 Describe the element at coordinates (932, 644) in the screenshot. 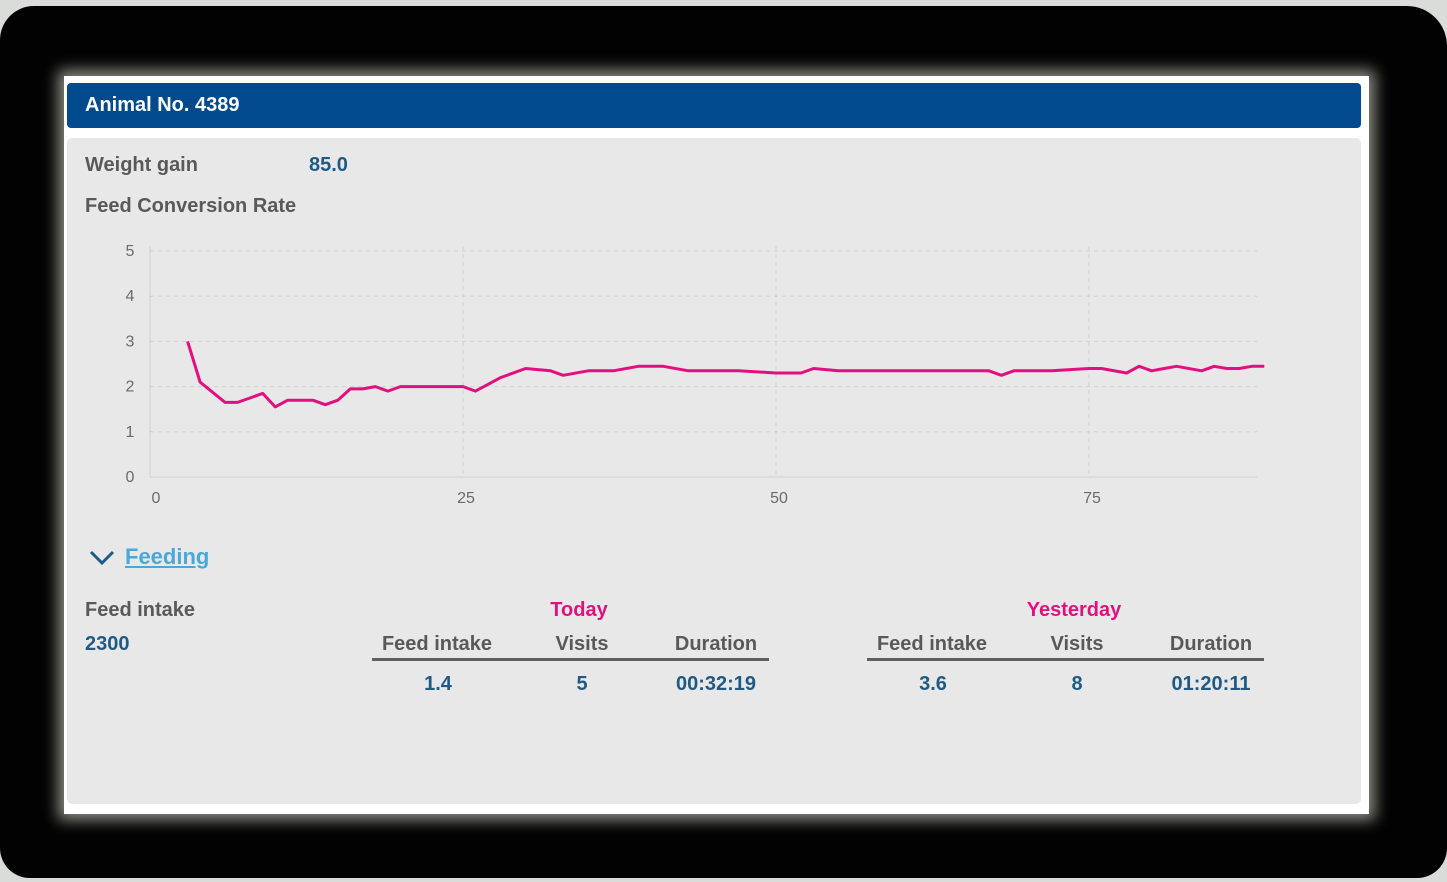

I see `yesterday-feed-intake-header: Feed intake` at that location.